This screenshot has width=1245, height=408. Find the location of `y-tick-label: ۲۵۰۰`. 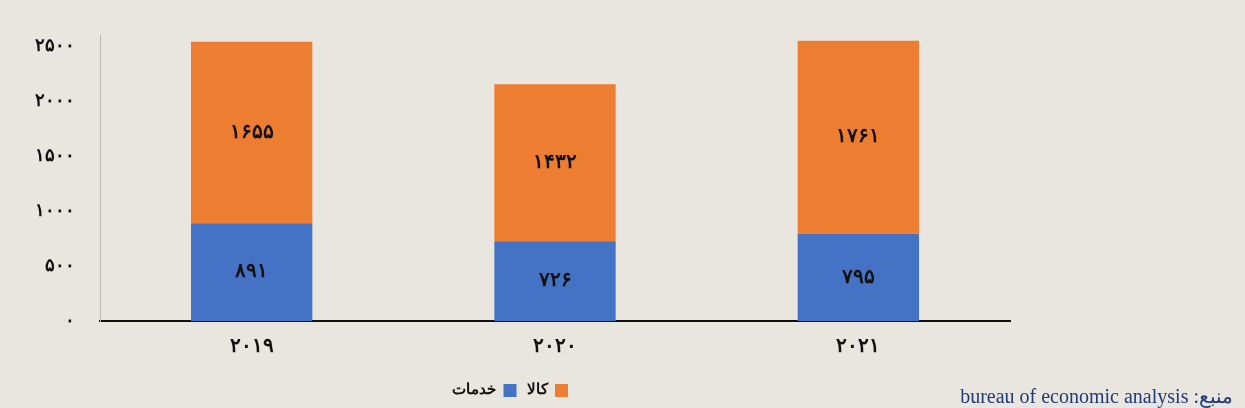

y-tick-label: ۲۵۰۰ is located at coordinates (55, 45).